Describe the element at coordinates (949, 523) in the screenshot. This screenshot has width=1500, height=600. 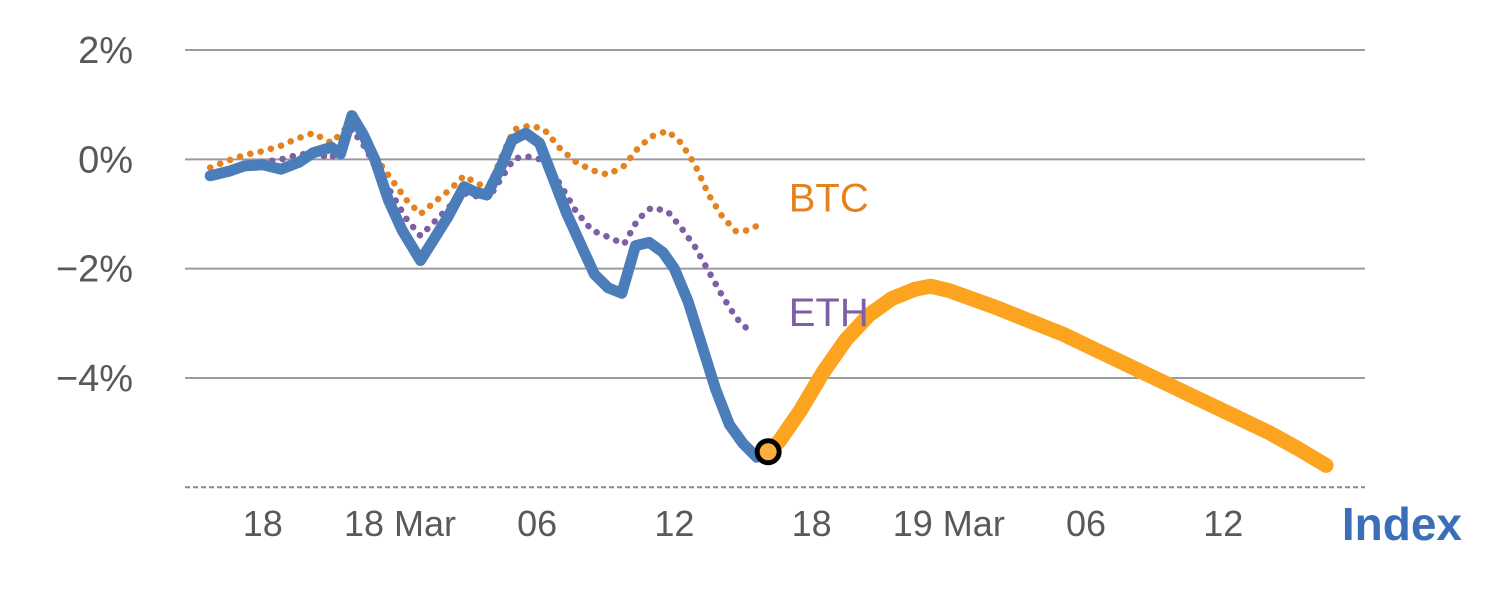
I see `x-tick-label: 19 Mar` at that location.